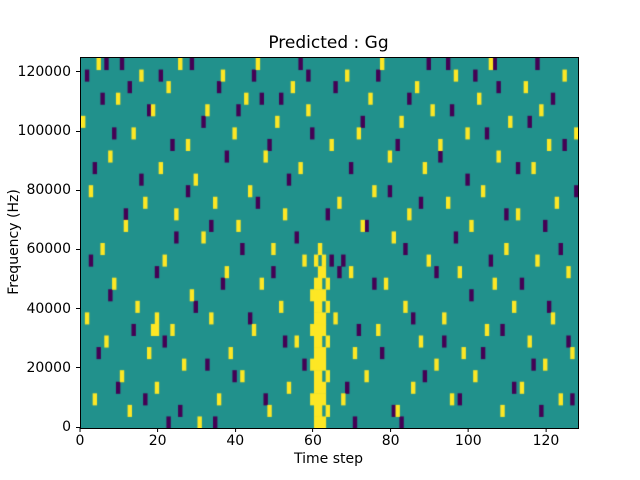 The height and width of the screenshot is (480, 640). I want to click on x-axis-label: Time step, so click(328, 459).